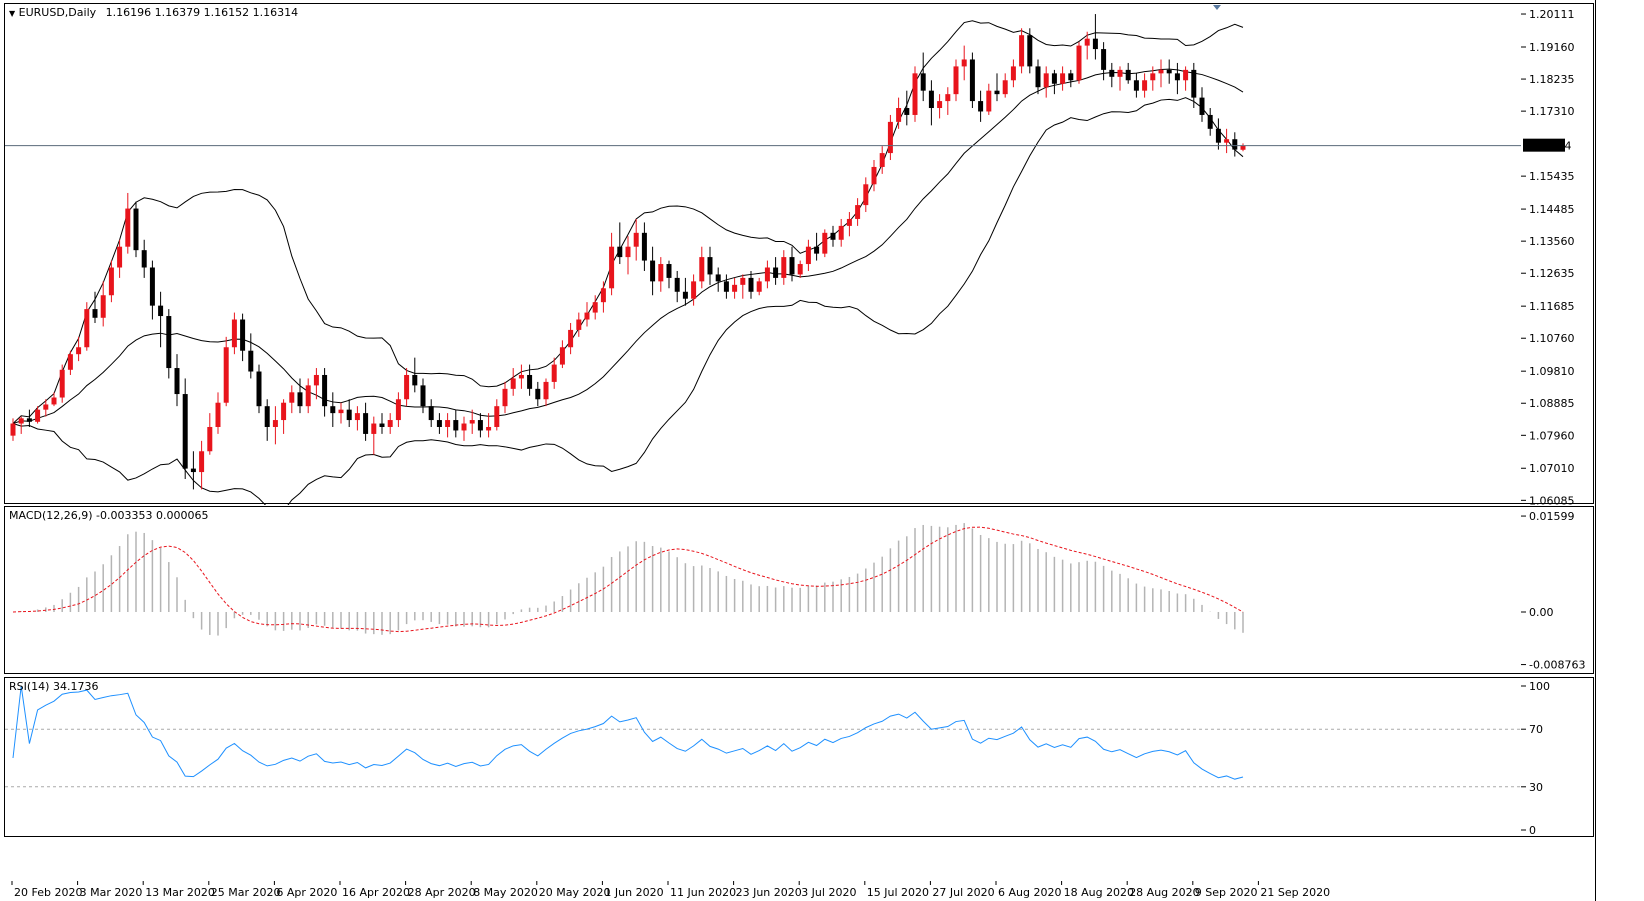 Image resolution: width=1644 pixels, height=901 pixels. I want to click on price-tick-label: 1.19160, so click(1552, 47).